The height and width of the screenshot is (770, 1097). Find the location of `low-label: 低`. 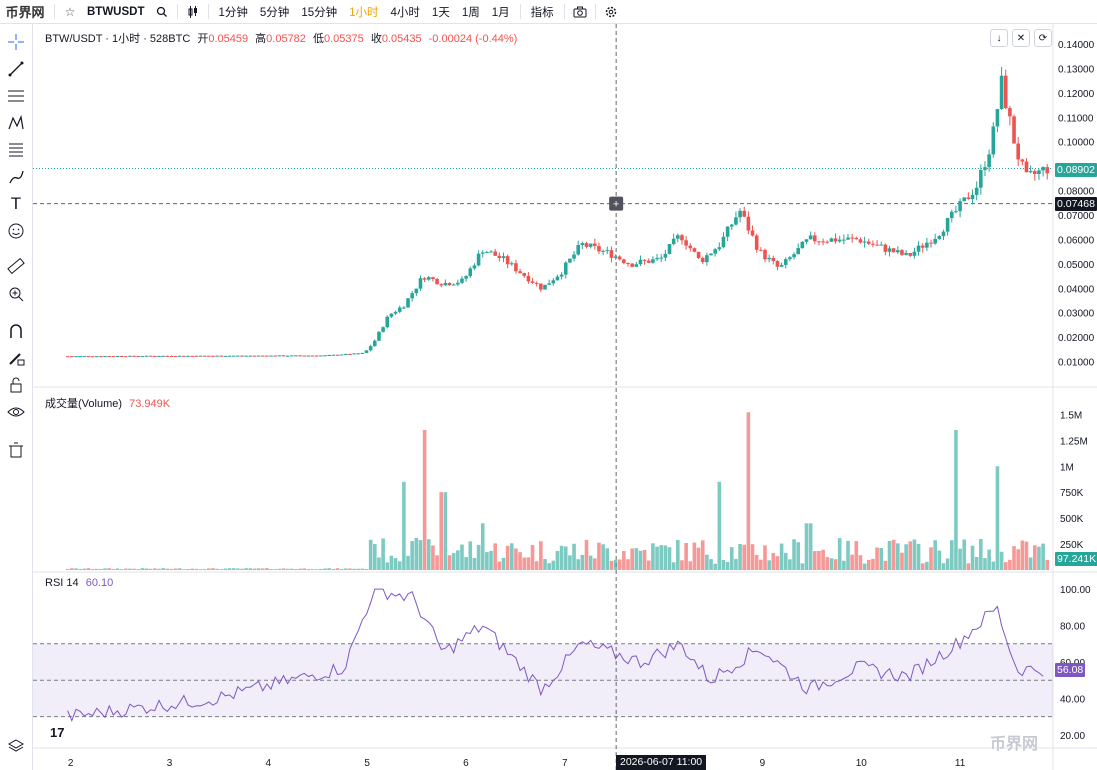

low-label: 低 is located at coordinates (318, 39).